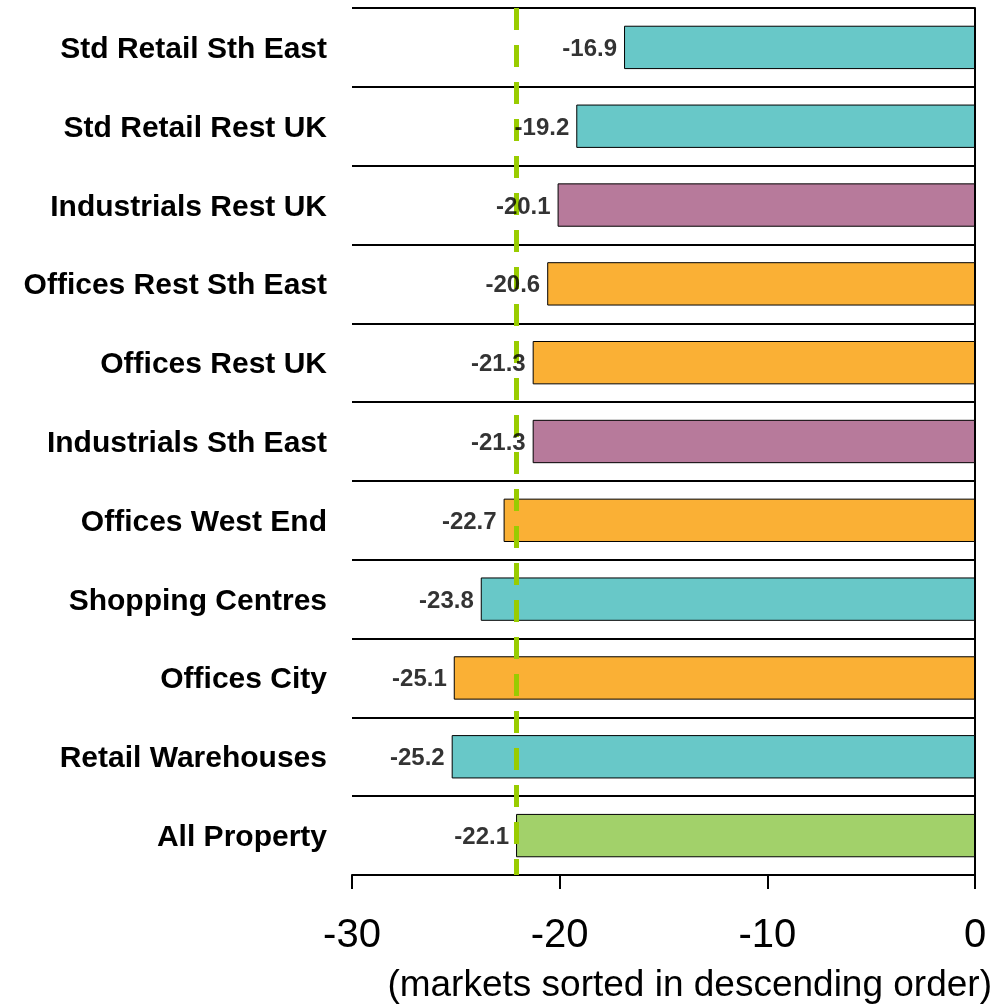 The width and height of the screenshot is (1003, 1008). Describe the element at coordinates (419, 678) in the screenshot. I see `data-label: -25.1` at that location.